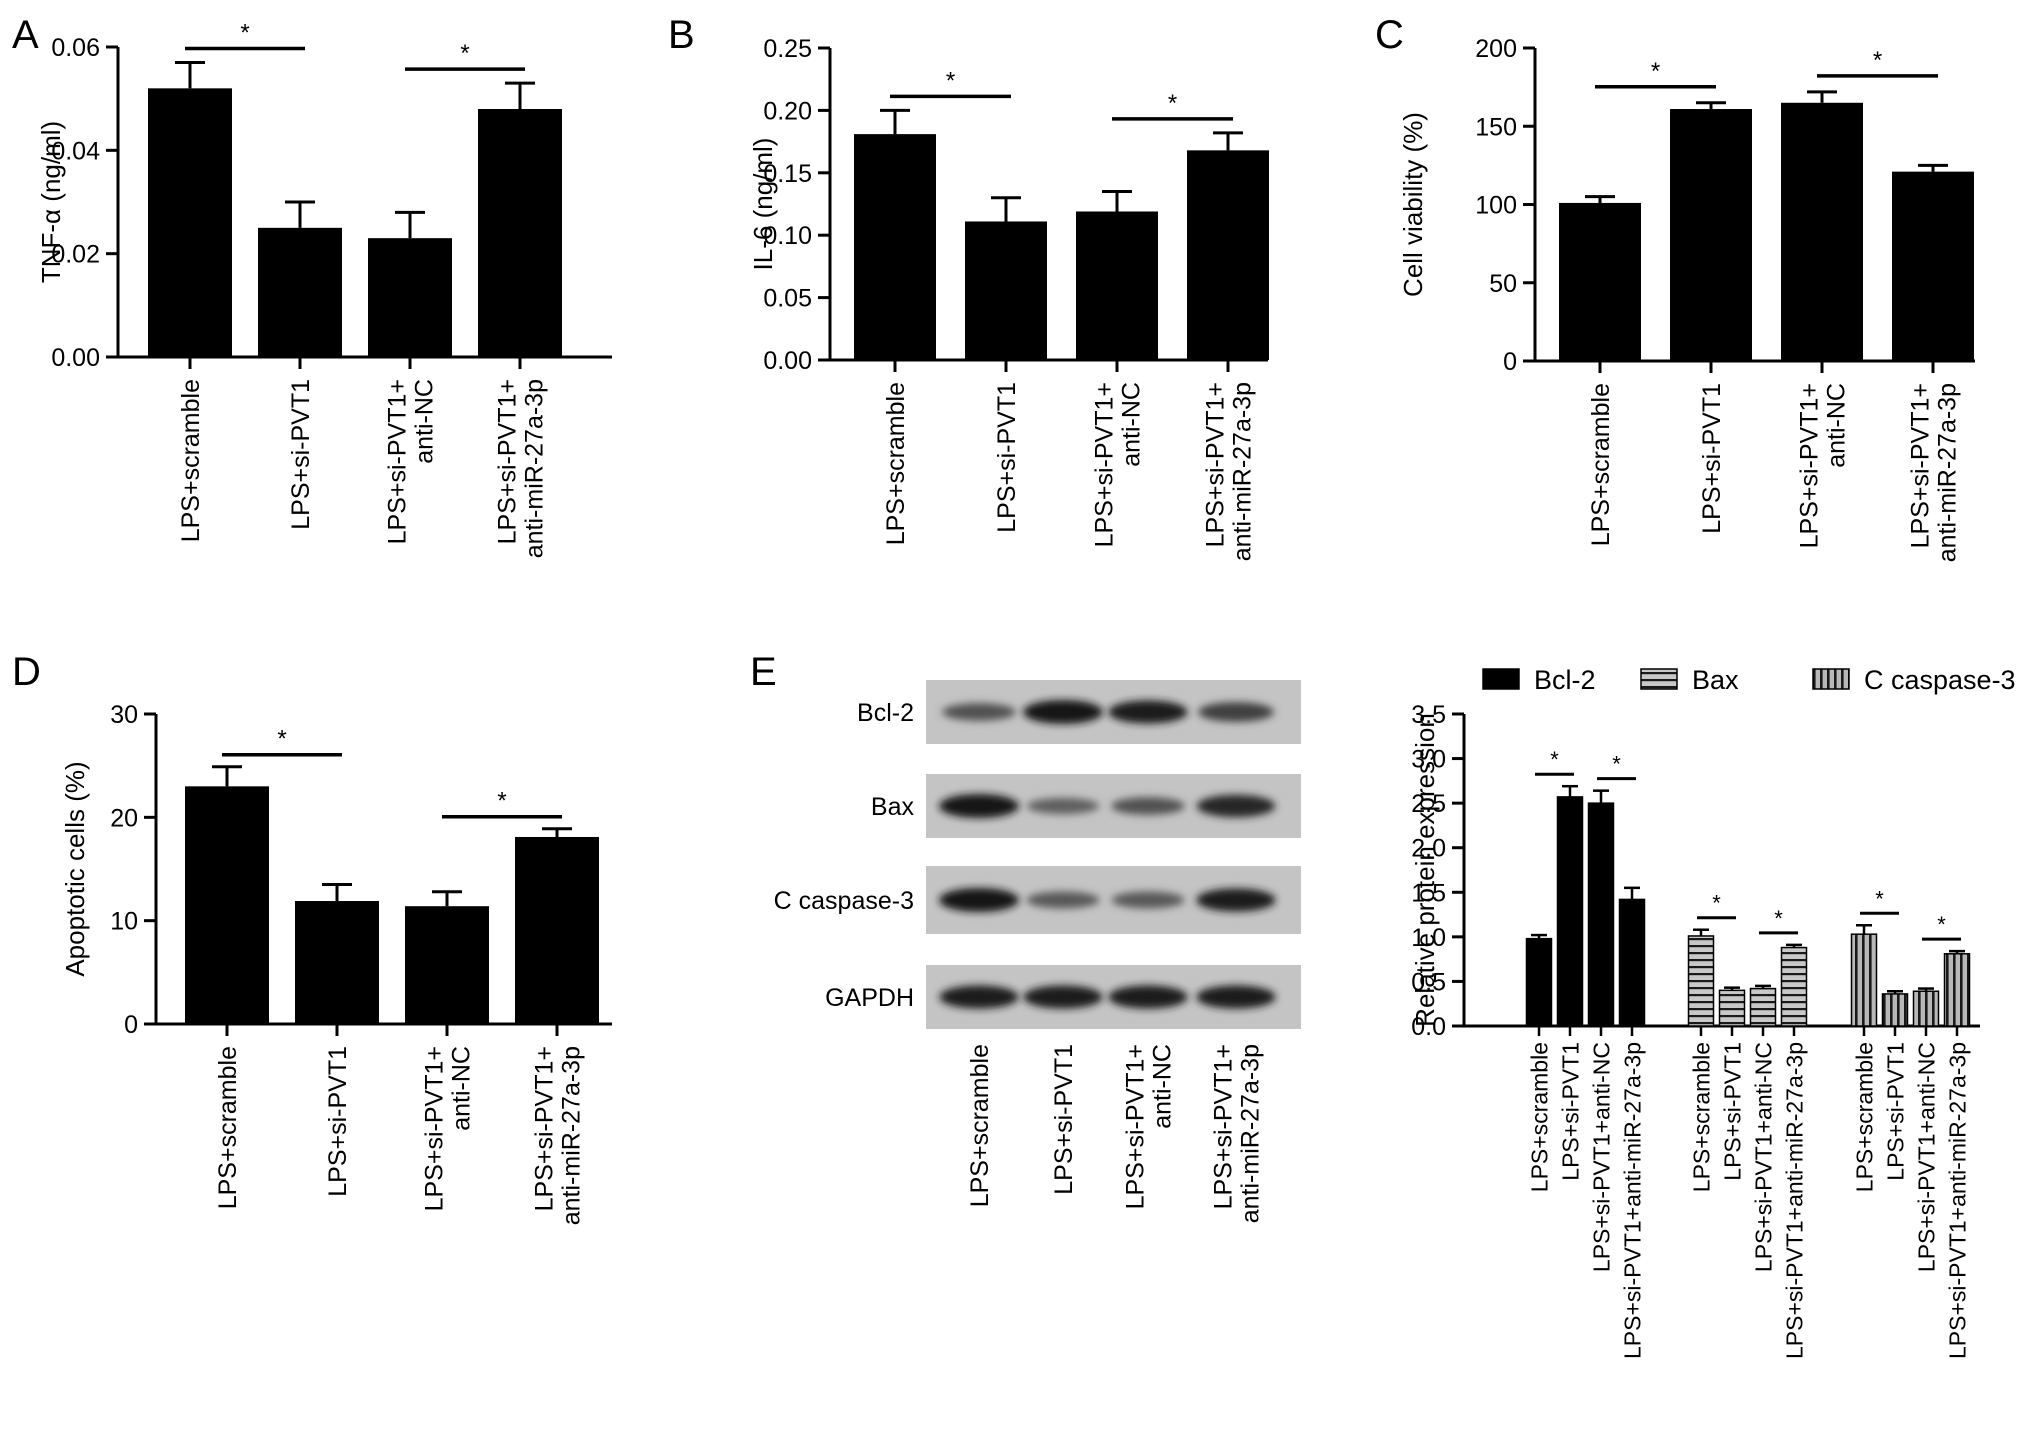 The width and height of the screenshot is (2032, 1446). Describe the element at coordinates (1148, 806) in the screenshot. I see `blot-band-r2-l3` at that location.